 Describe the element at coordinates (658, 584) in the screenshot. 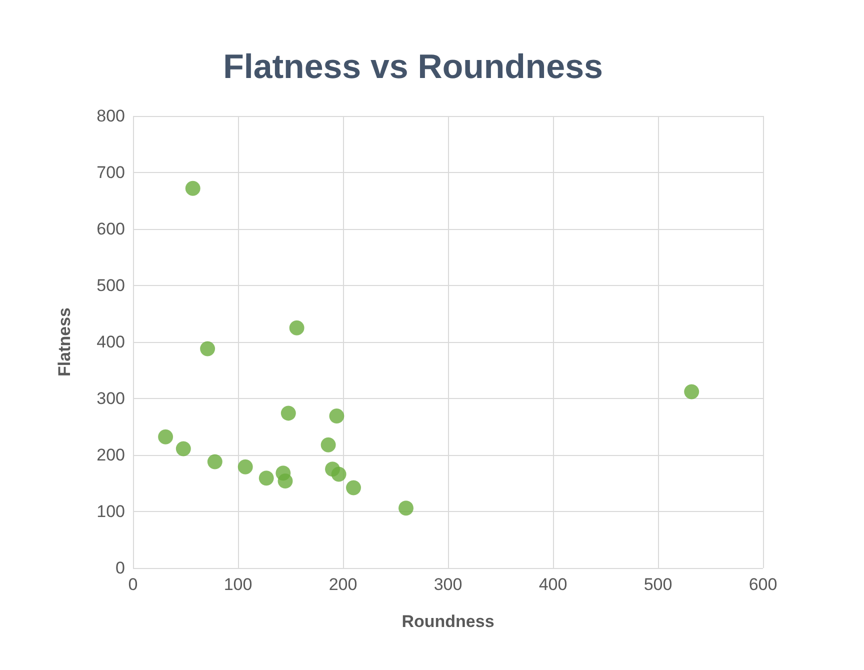

I see `x-tick-label: 500` at that location.